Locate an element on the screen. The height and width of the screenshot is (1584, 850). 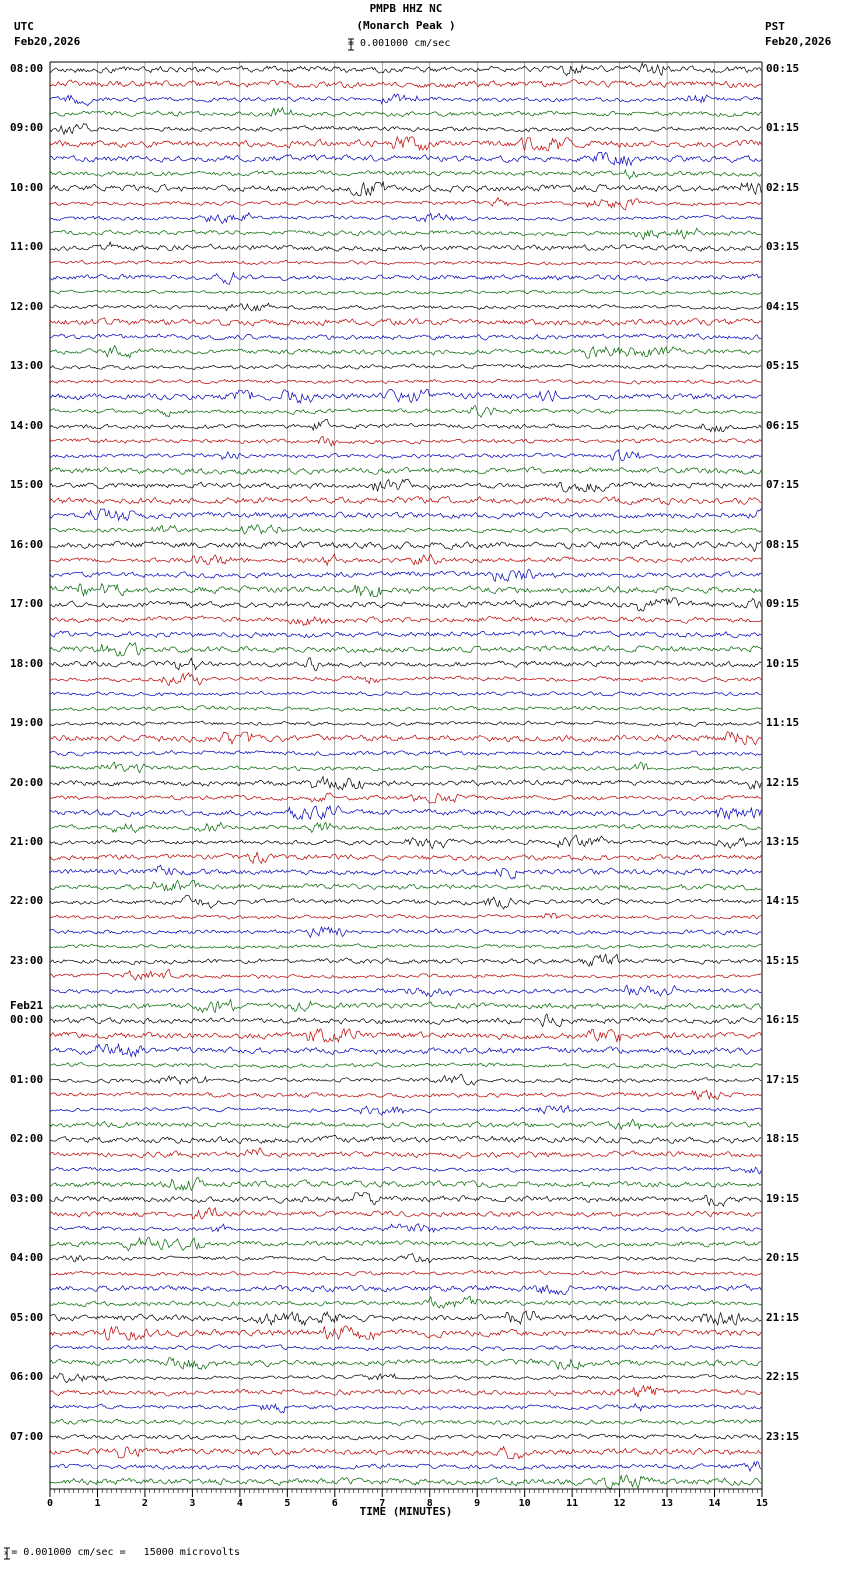
pst-hour-label: 07:15 is located at coordinates (783, 485).